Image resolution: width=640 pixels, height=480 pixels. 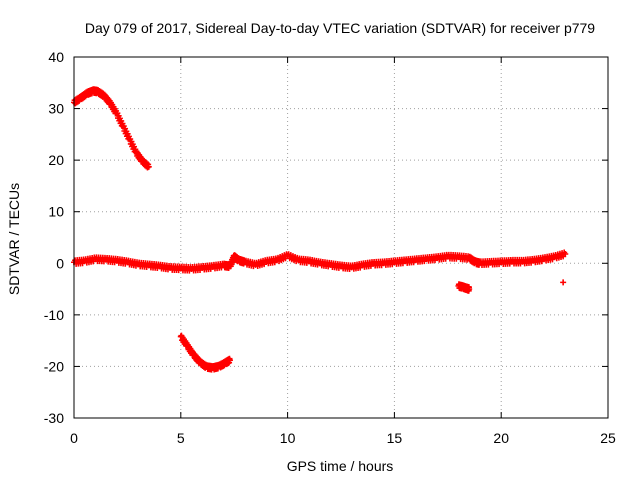 I want to click on segment-single-point, so click(x=563, y=282).